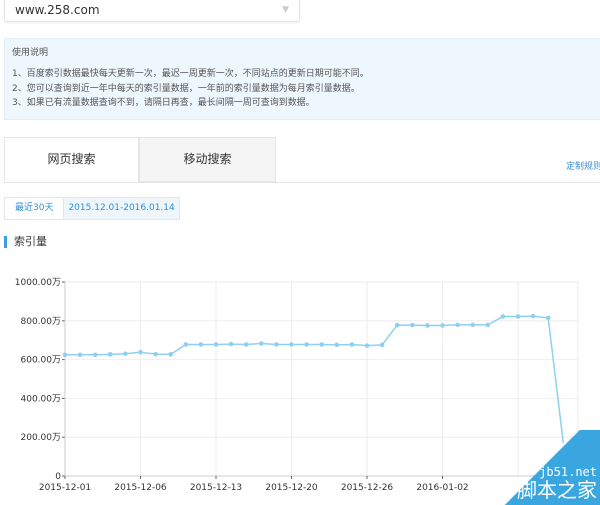 Image resolution: width=600 pixels, height=505 pixels. I want to click on y-tick-label: 600.00万, so click(41, 361).